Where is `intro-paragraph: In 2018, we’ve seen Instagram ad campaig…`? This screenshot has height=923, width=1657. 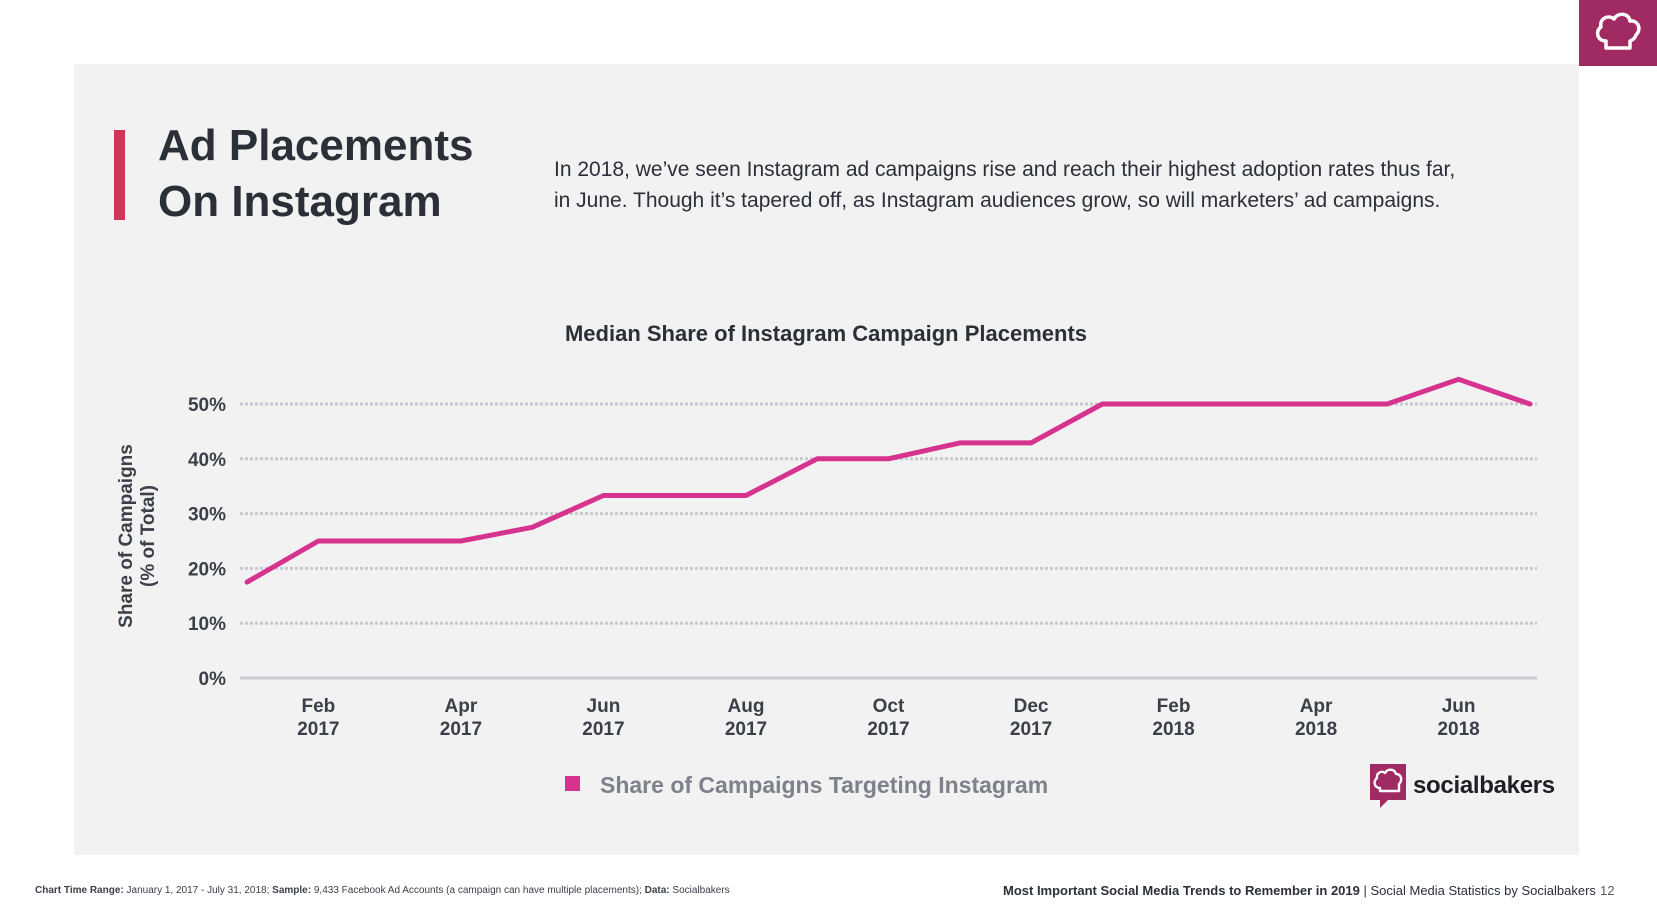
intro-paragraph: In 2018, we’ve seen Instagram ad campaig… is located at coordinates (1024, 185).